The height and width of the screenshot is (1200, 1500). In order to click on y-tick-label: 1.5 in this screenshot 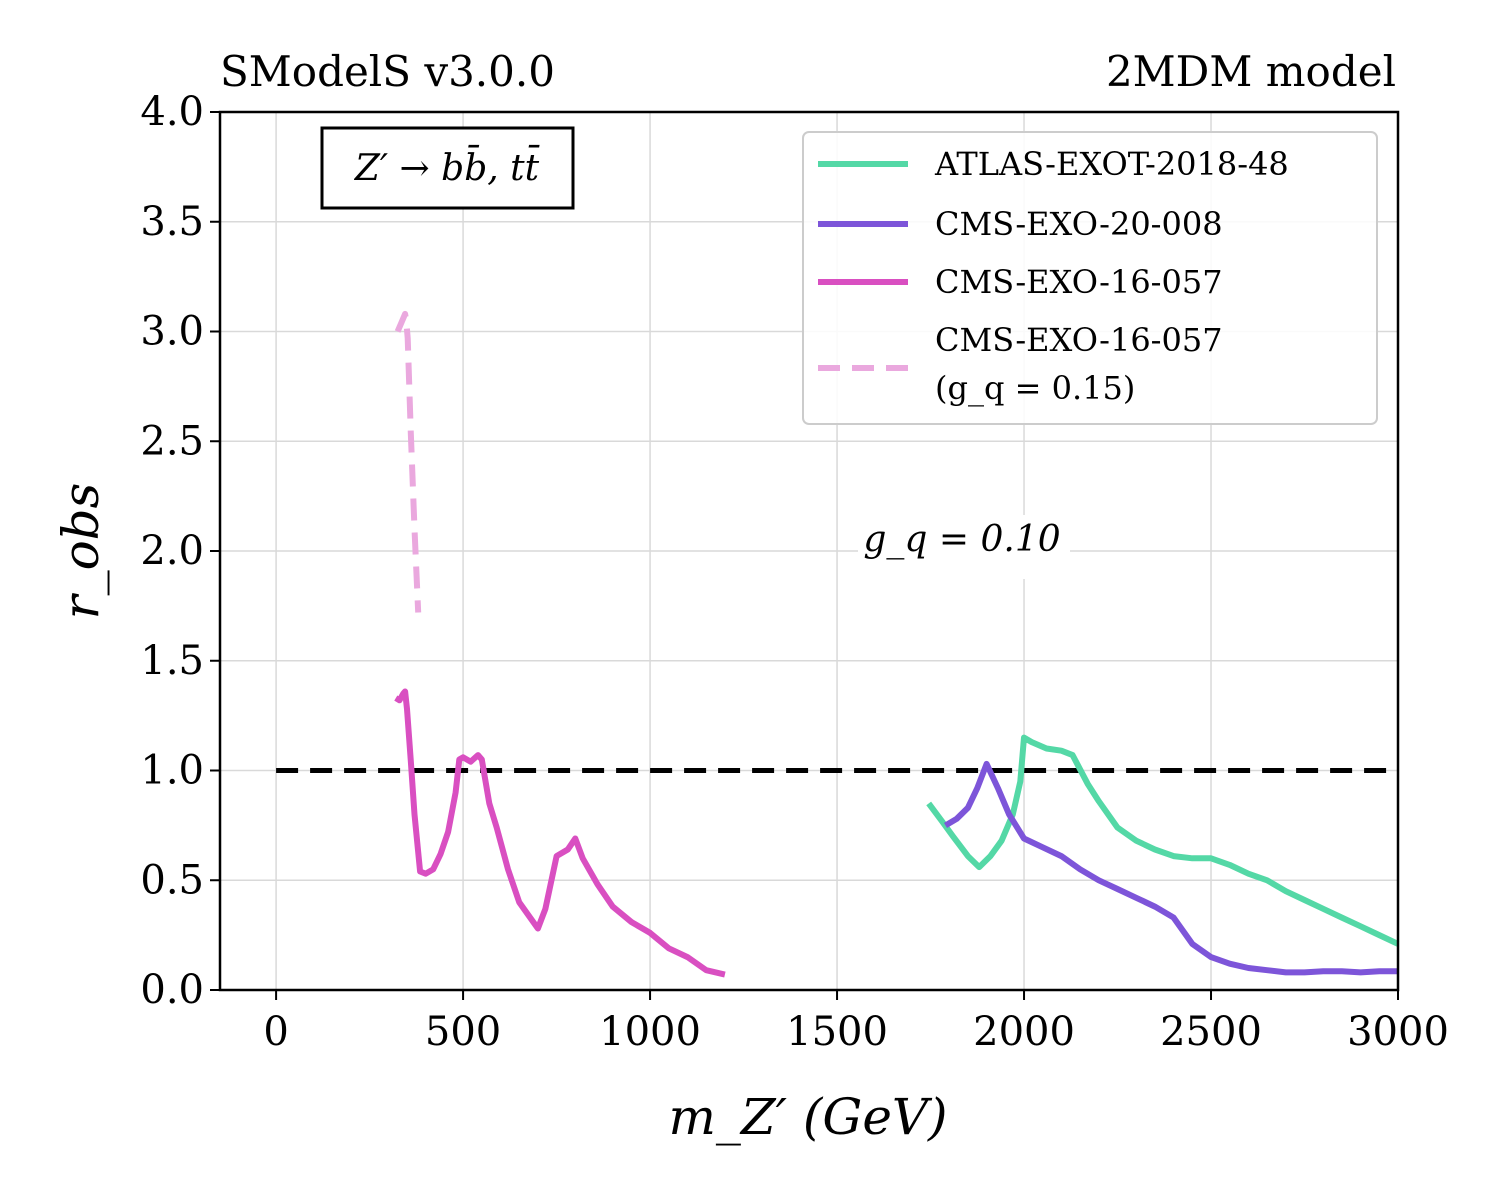, I will do `click(172, 661)`.